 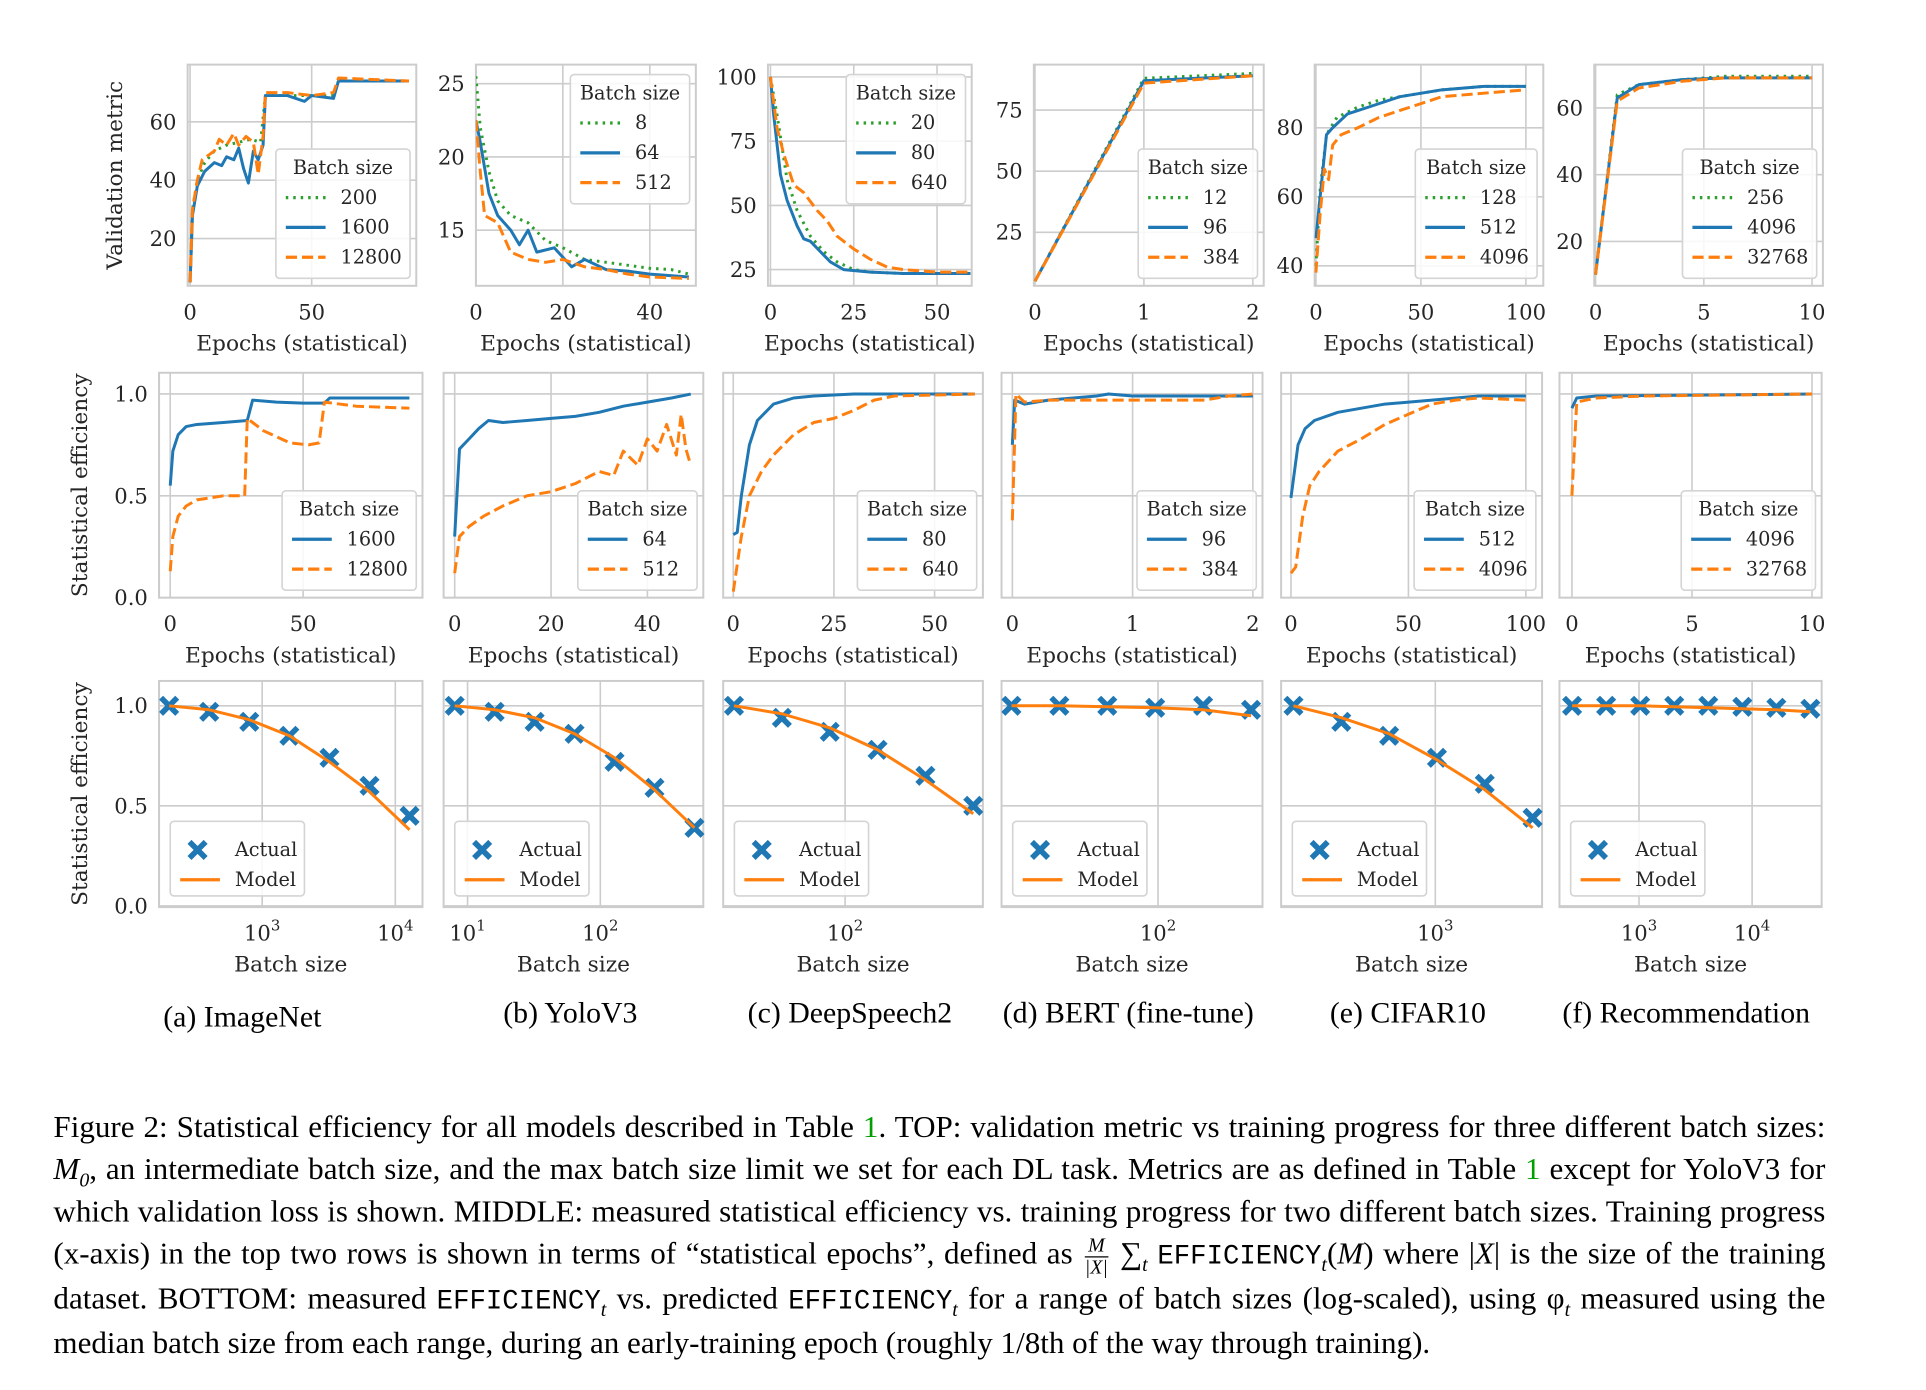 I want to click on legend-entry: 80, so click(x=934, y=539).